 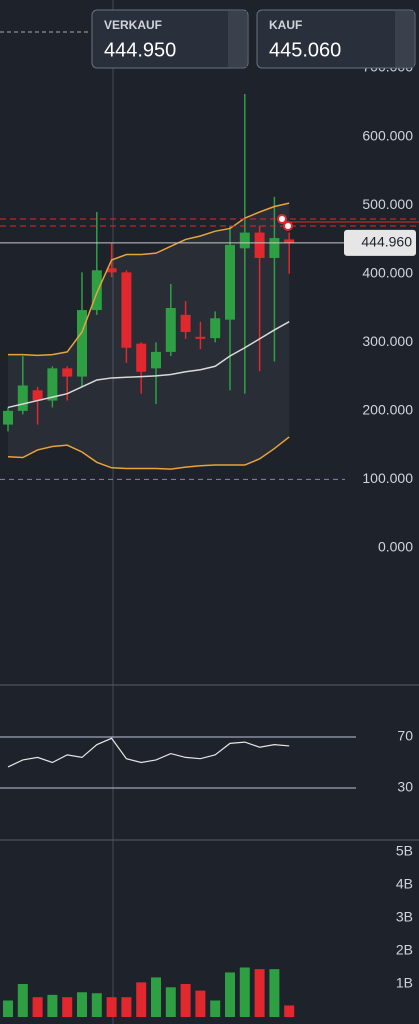 I want to click on y-tick-label: 100.000, so click(x=387, y=478).